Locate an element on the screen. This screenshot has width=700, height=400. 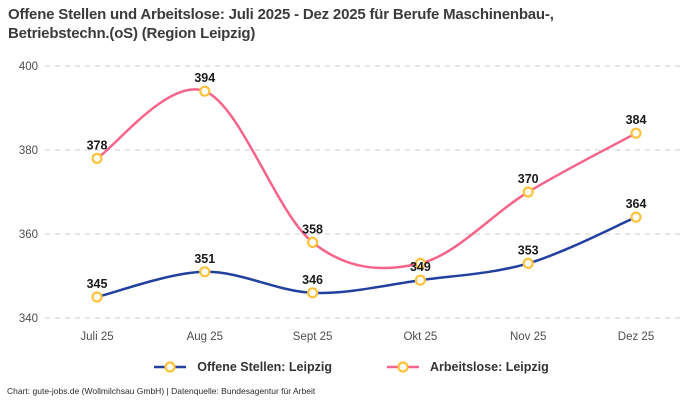
legend-label-arbeitslose: Arbeitslose: Leipzig is located at coordinates (489, 367).